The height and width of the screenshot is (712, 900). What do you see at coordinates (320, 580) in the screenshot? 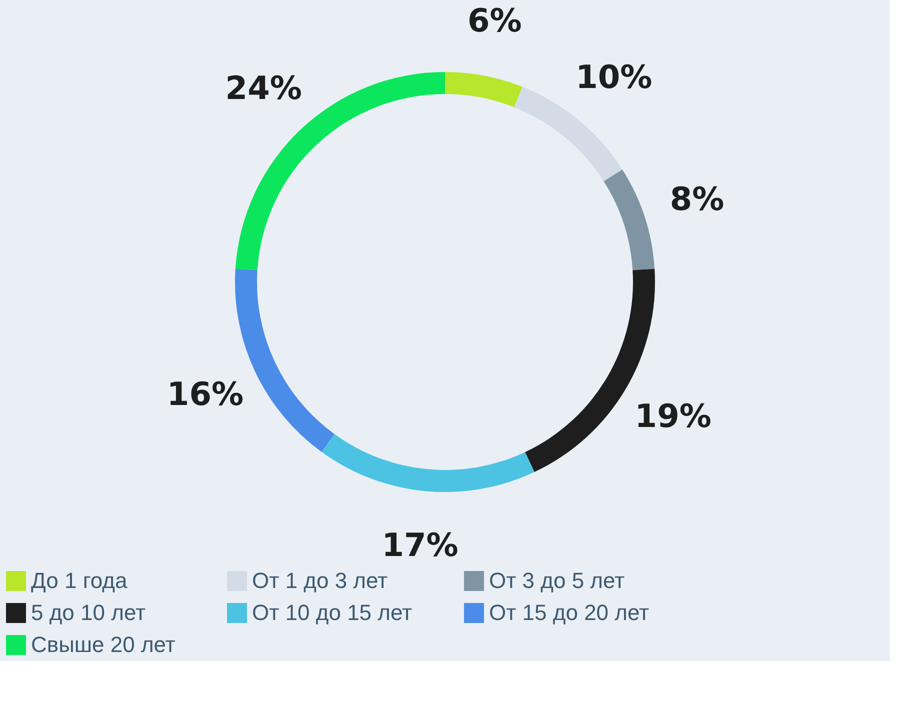
I see `legend-label: От 1 до 3 лет` at bounding box center [320, 580].